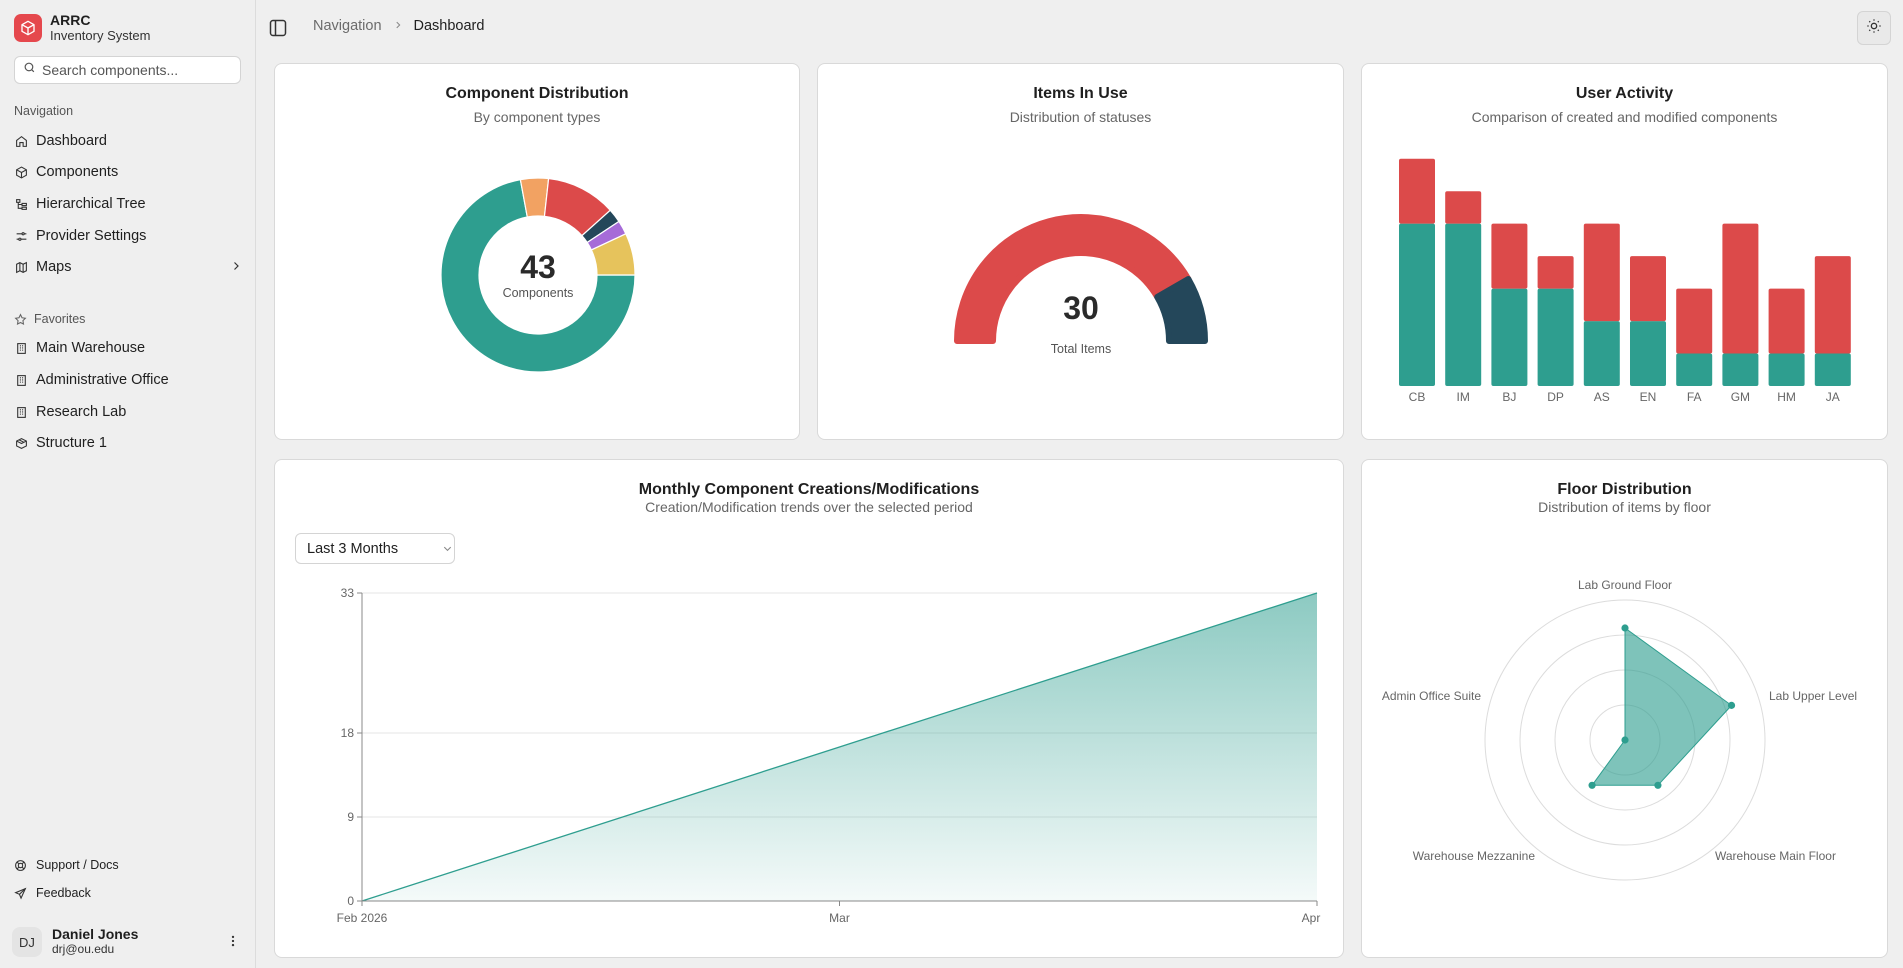 This screenshot has width=1903, height=968. I want to click on gauge-chart: 30 Total Items, so click(1081, 285).